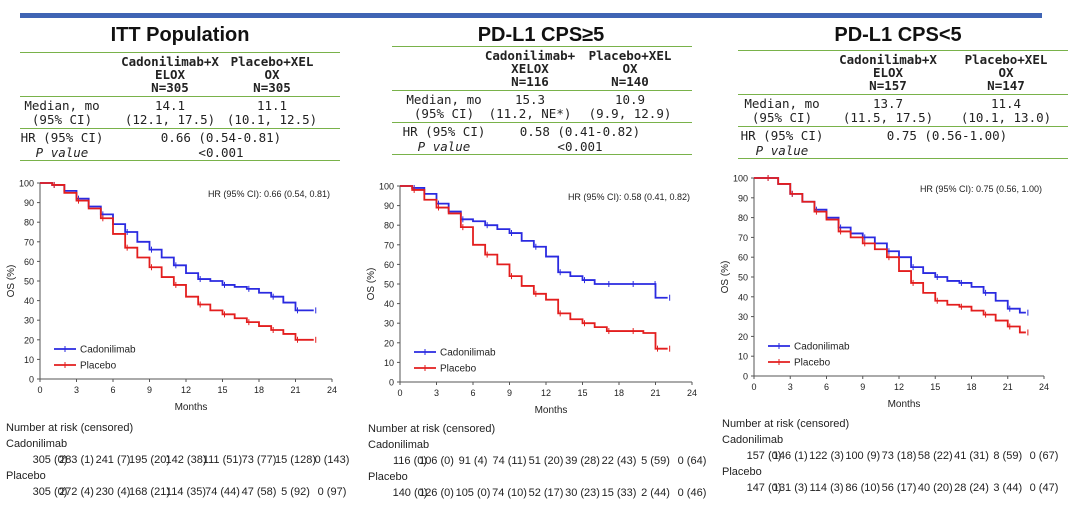  What do you see at coordinates (50, 492) in the screenshot?
I see `risk-cell: 305 (0)` at bounding box center [50, 492].